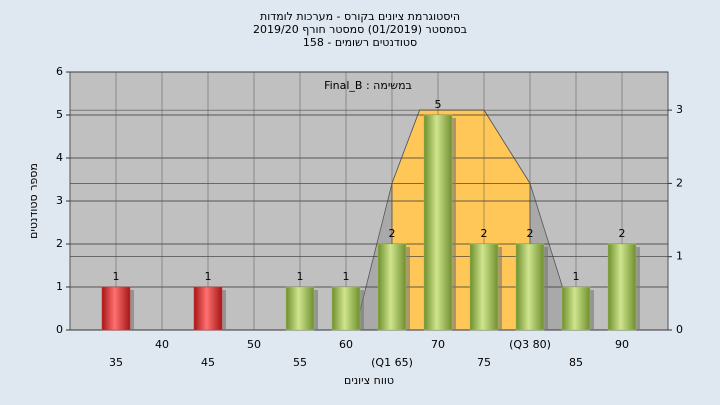  What do you see at coordinates (59, 200) in the screenshot?
I see `y-tick-label: 3` at bounding box center [59, 200].